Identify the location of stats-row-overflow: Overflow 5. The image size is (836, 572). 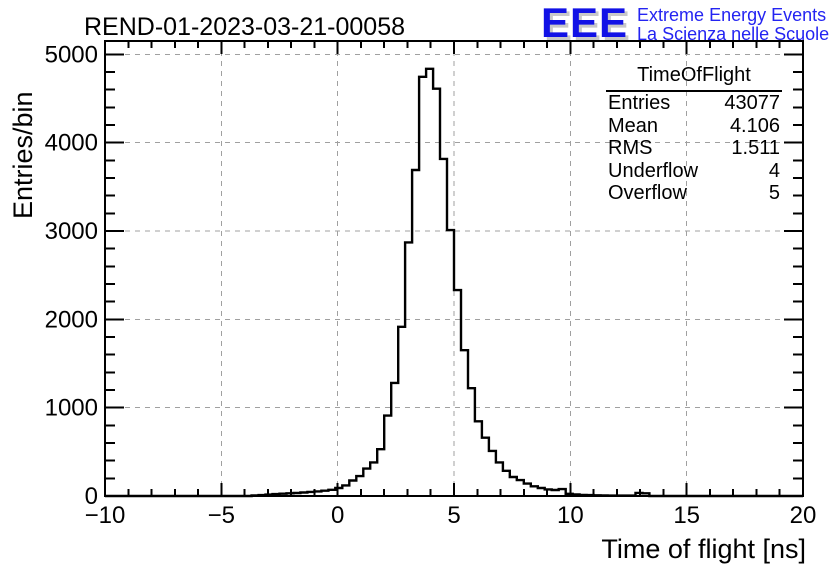
(694, 193).